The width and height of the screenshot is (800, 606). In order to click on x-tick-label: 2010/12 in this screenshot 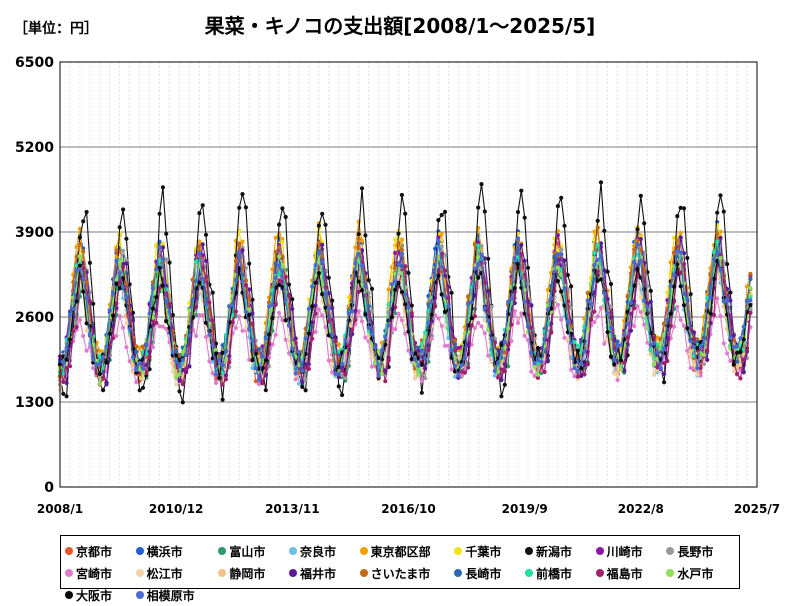, I will do `click(176, 509)`.